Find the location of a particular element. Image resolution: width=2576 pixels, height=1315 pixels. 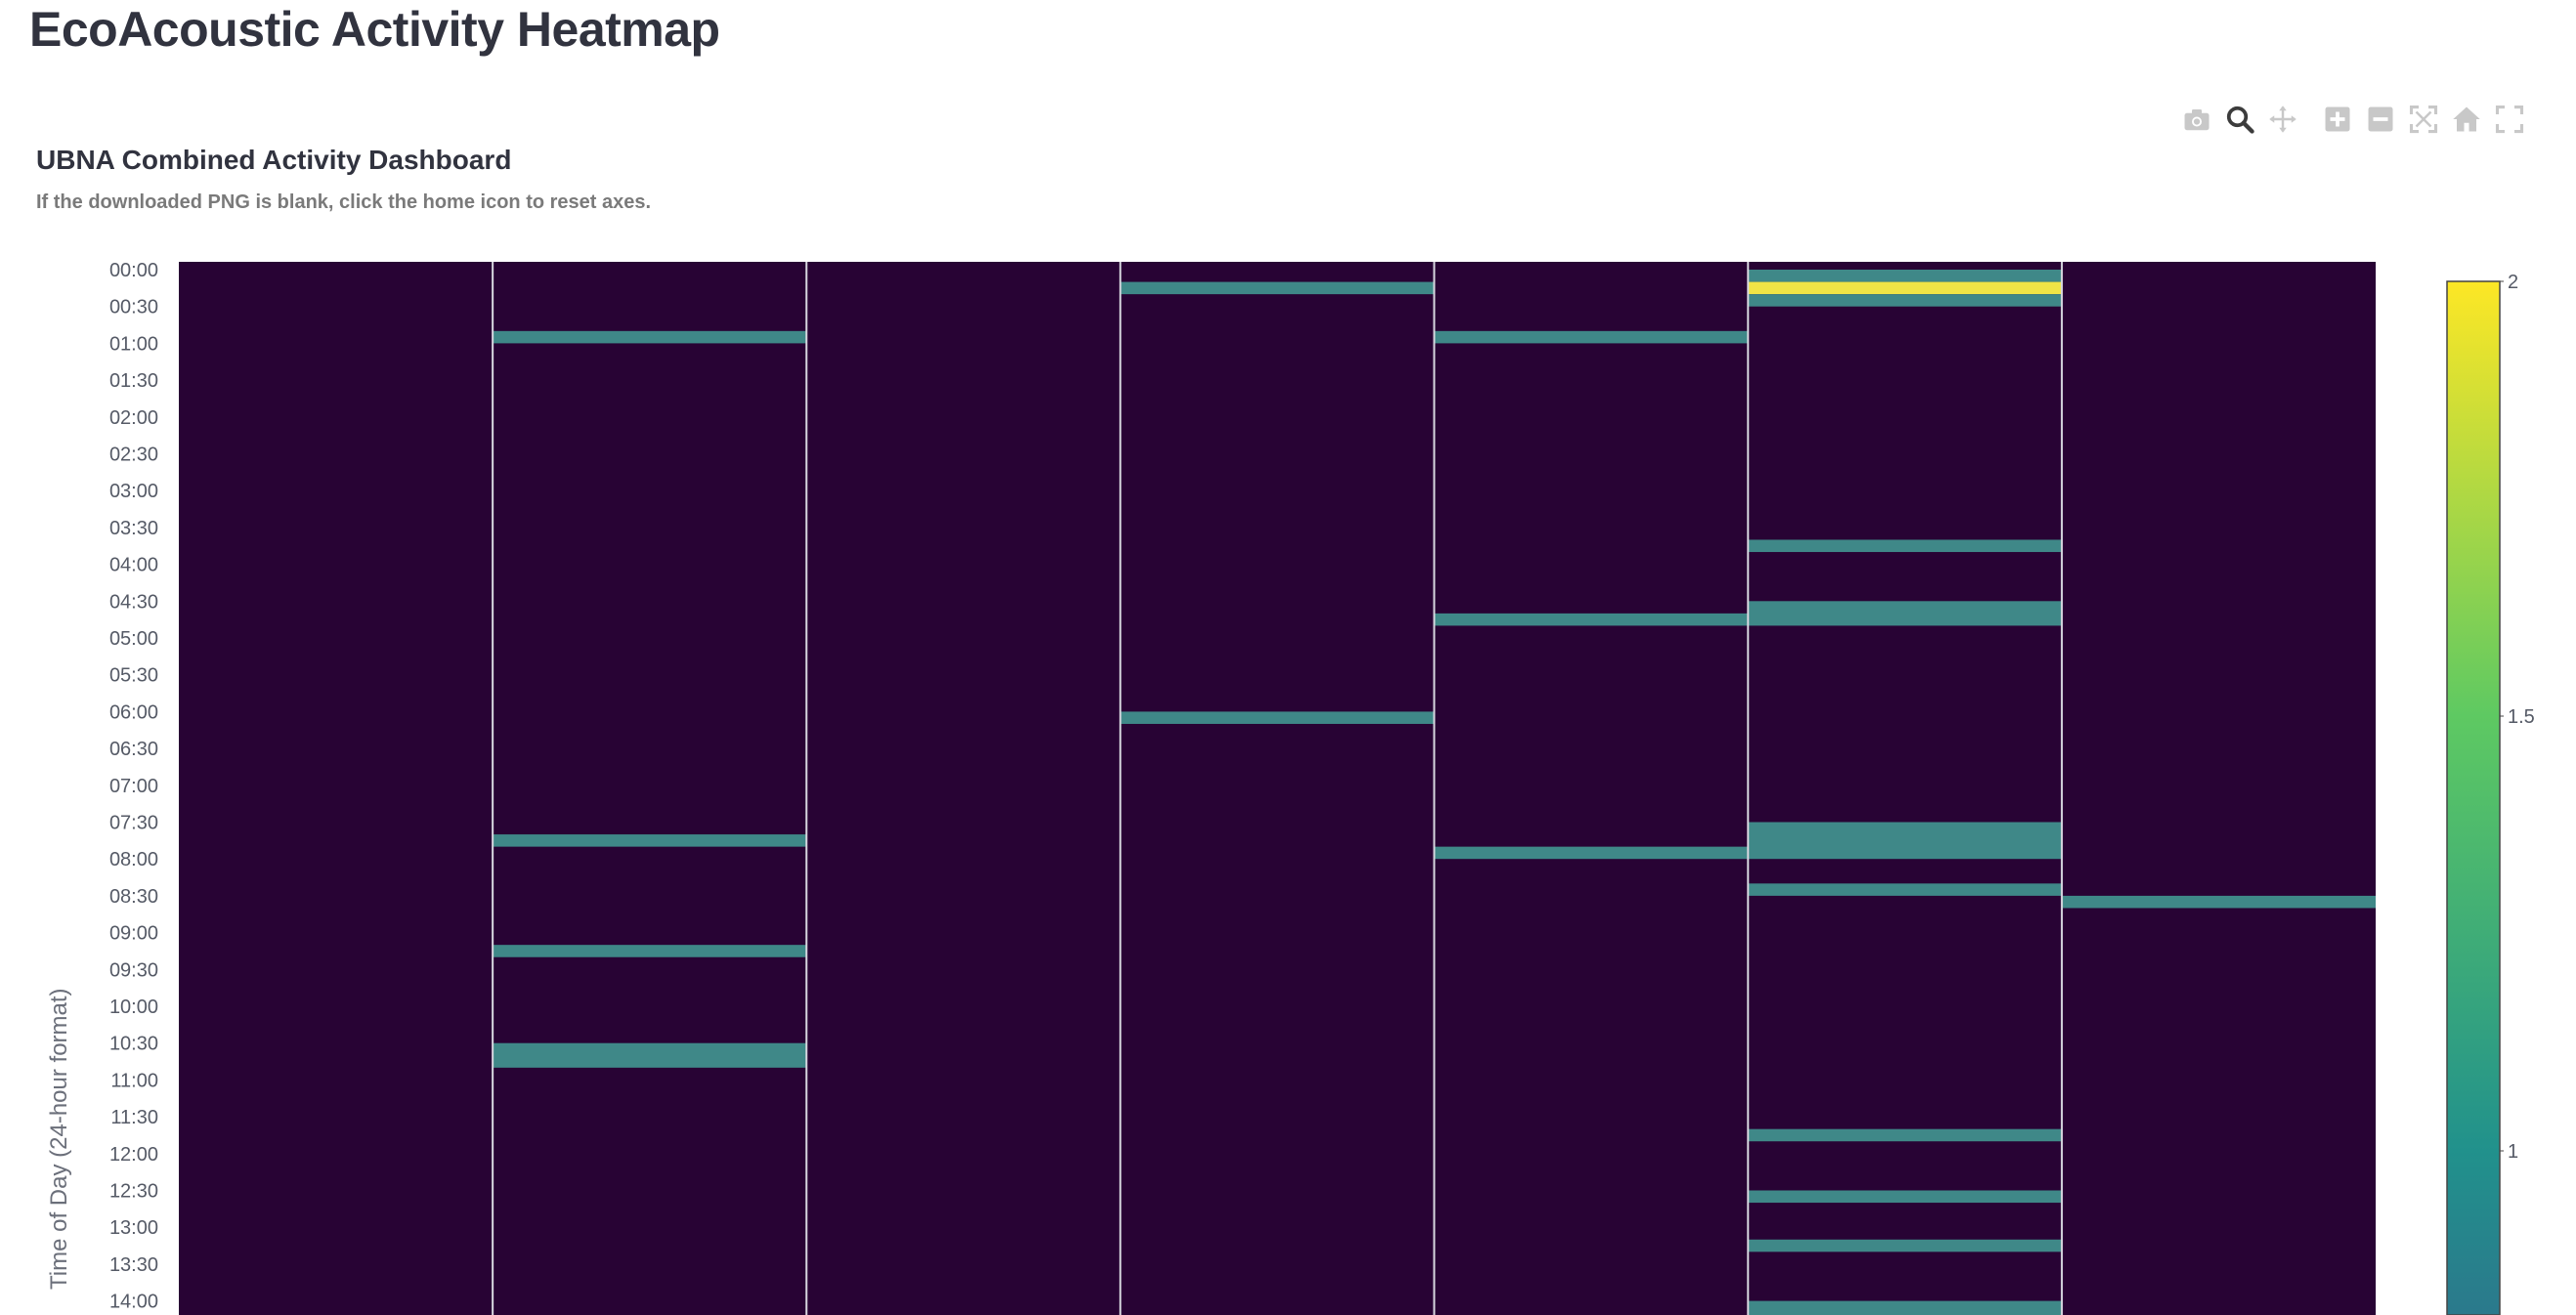

zoom-in-icon is located at coordinates (2337, 119).